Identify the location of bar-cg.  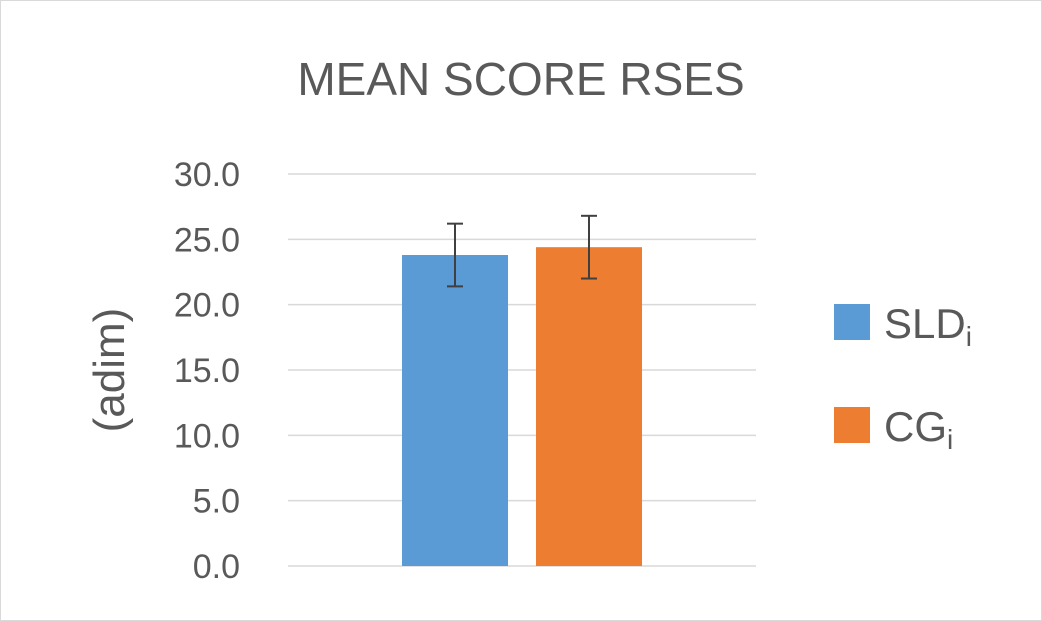
(589, 406).